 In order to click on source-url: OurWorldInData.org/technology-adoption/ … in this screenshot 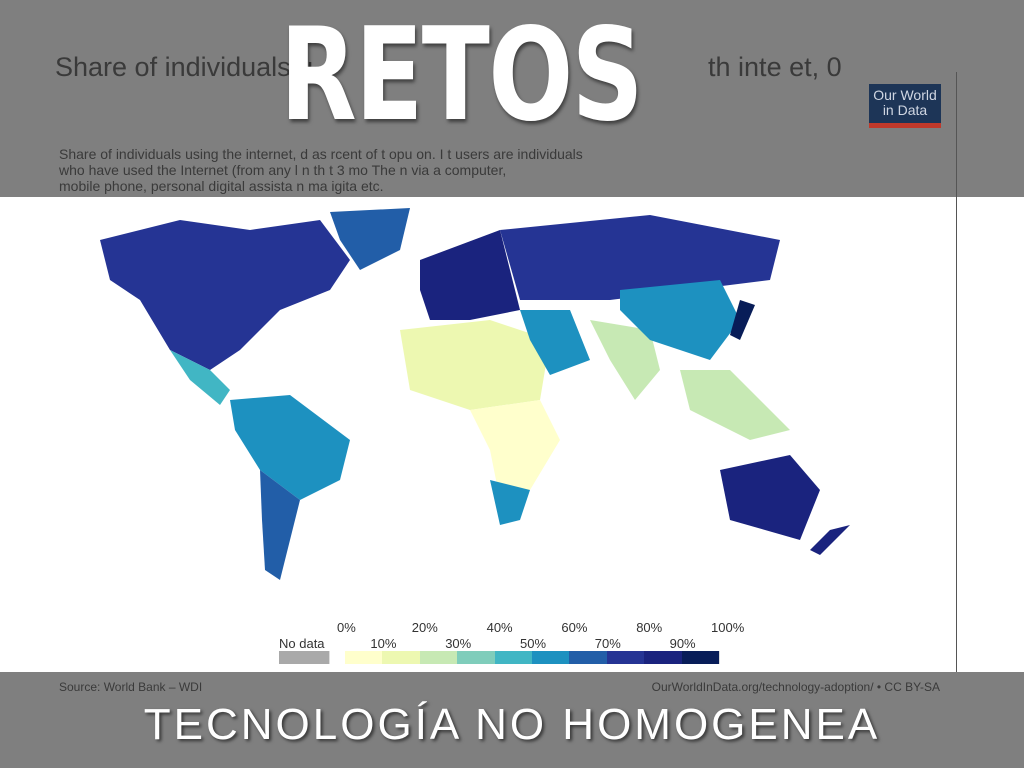, I will do `click(795, 687)`.